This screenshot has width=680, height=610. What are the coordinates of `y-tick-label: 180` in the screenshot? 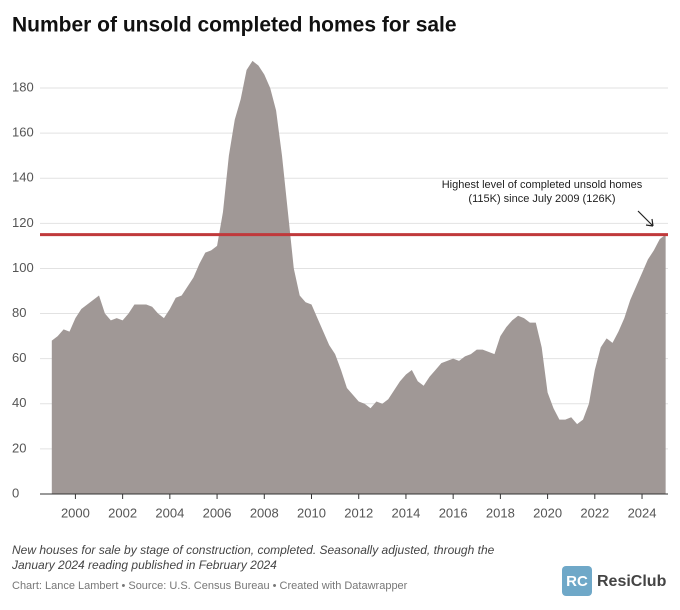 It's located at (23, 86).